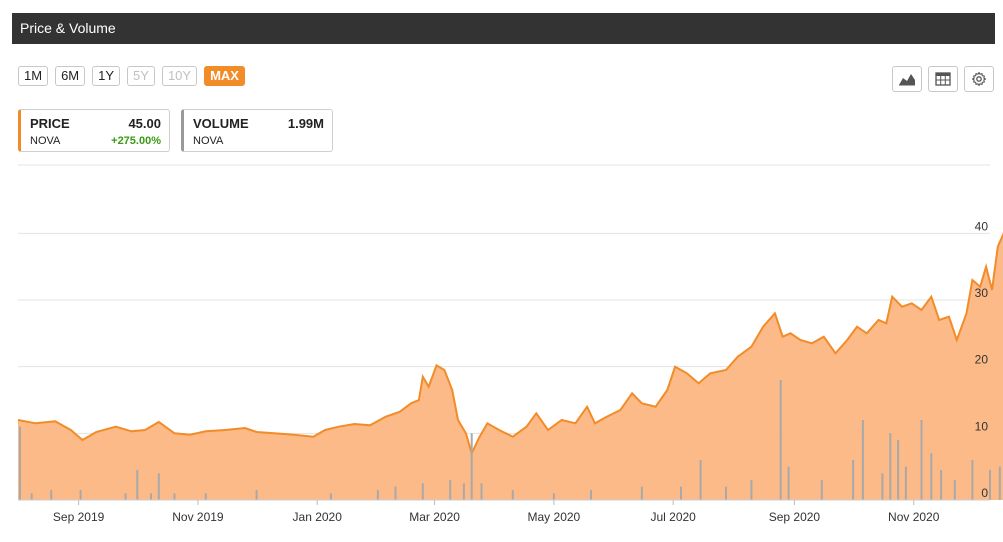 This screenshot has width=1003, height=542. I want to click on x-tick-label: Jul 2020, so click(673, 517).